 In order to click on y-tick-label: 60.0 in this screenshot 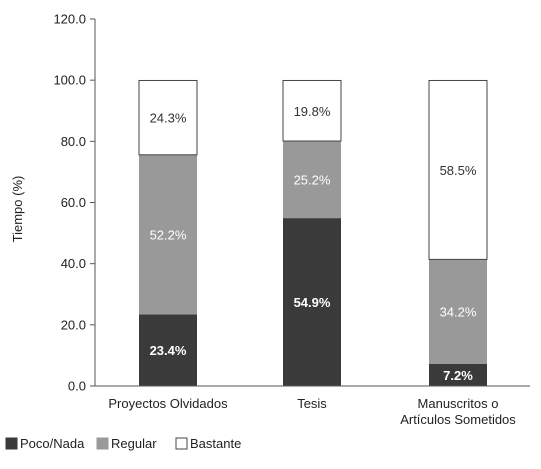, I will do `click(73, 202)`.